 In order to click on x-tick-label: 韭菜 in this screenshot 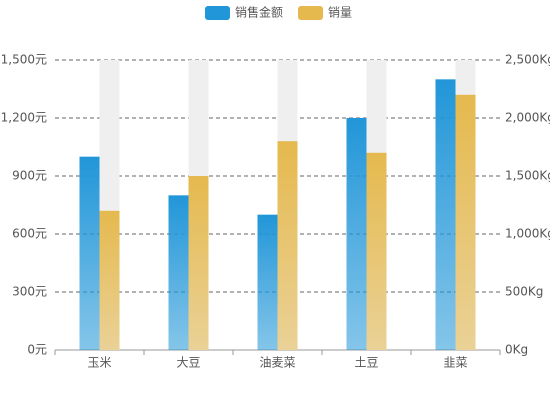, I will do `click(455, 363)`.